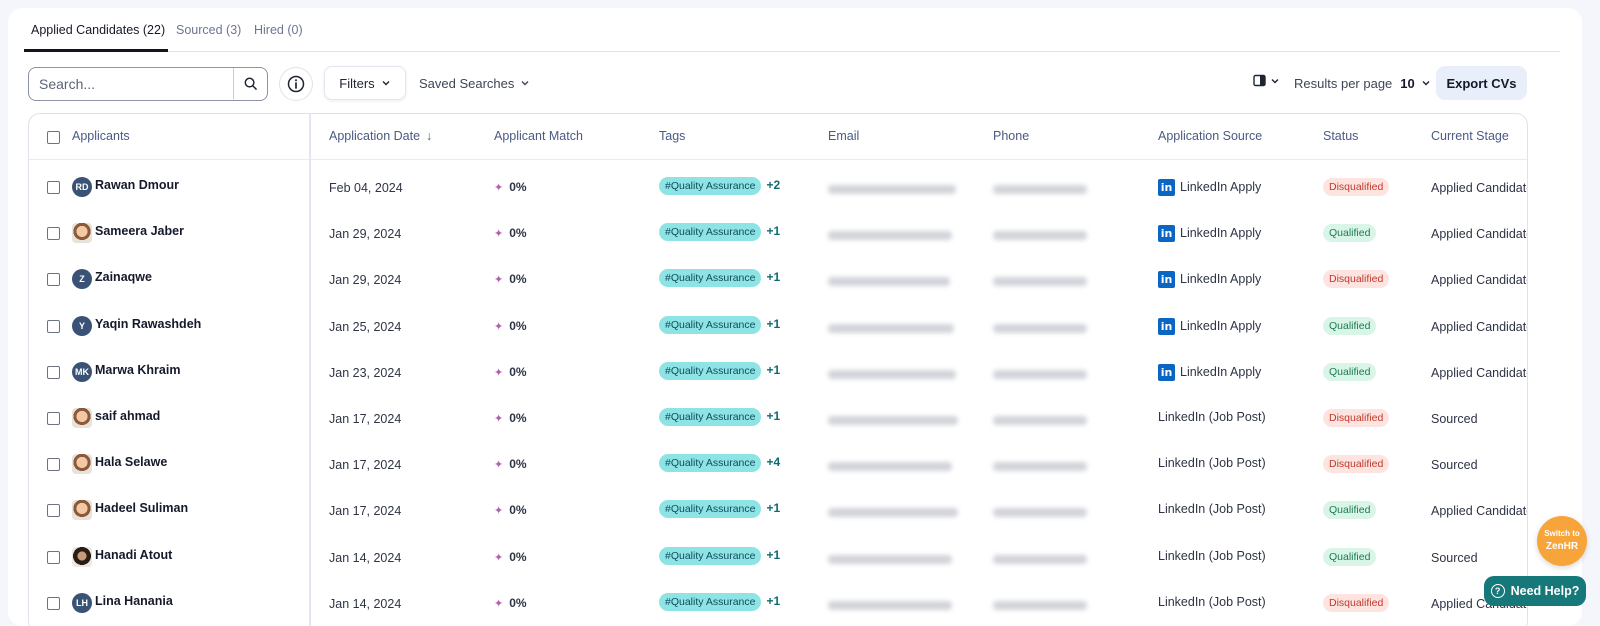  Describe the element at coordinates (773, 185) in the screenshot. I see `more-tags-count: +2` at that location.